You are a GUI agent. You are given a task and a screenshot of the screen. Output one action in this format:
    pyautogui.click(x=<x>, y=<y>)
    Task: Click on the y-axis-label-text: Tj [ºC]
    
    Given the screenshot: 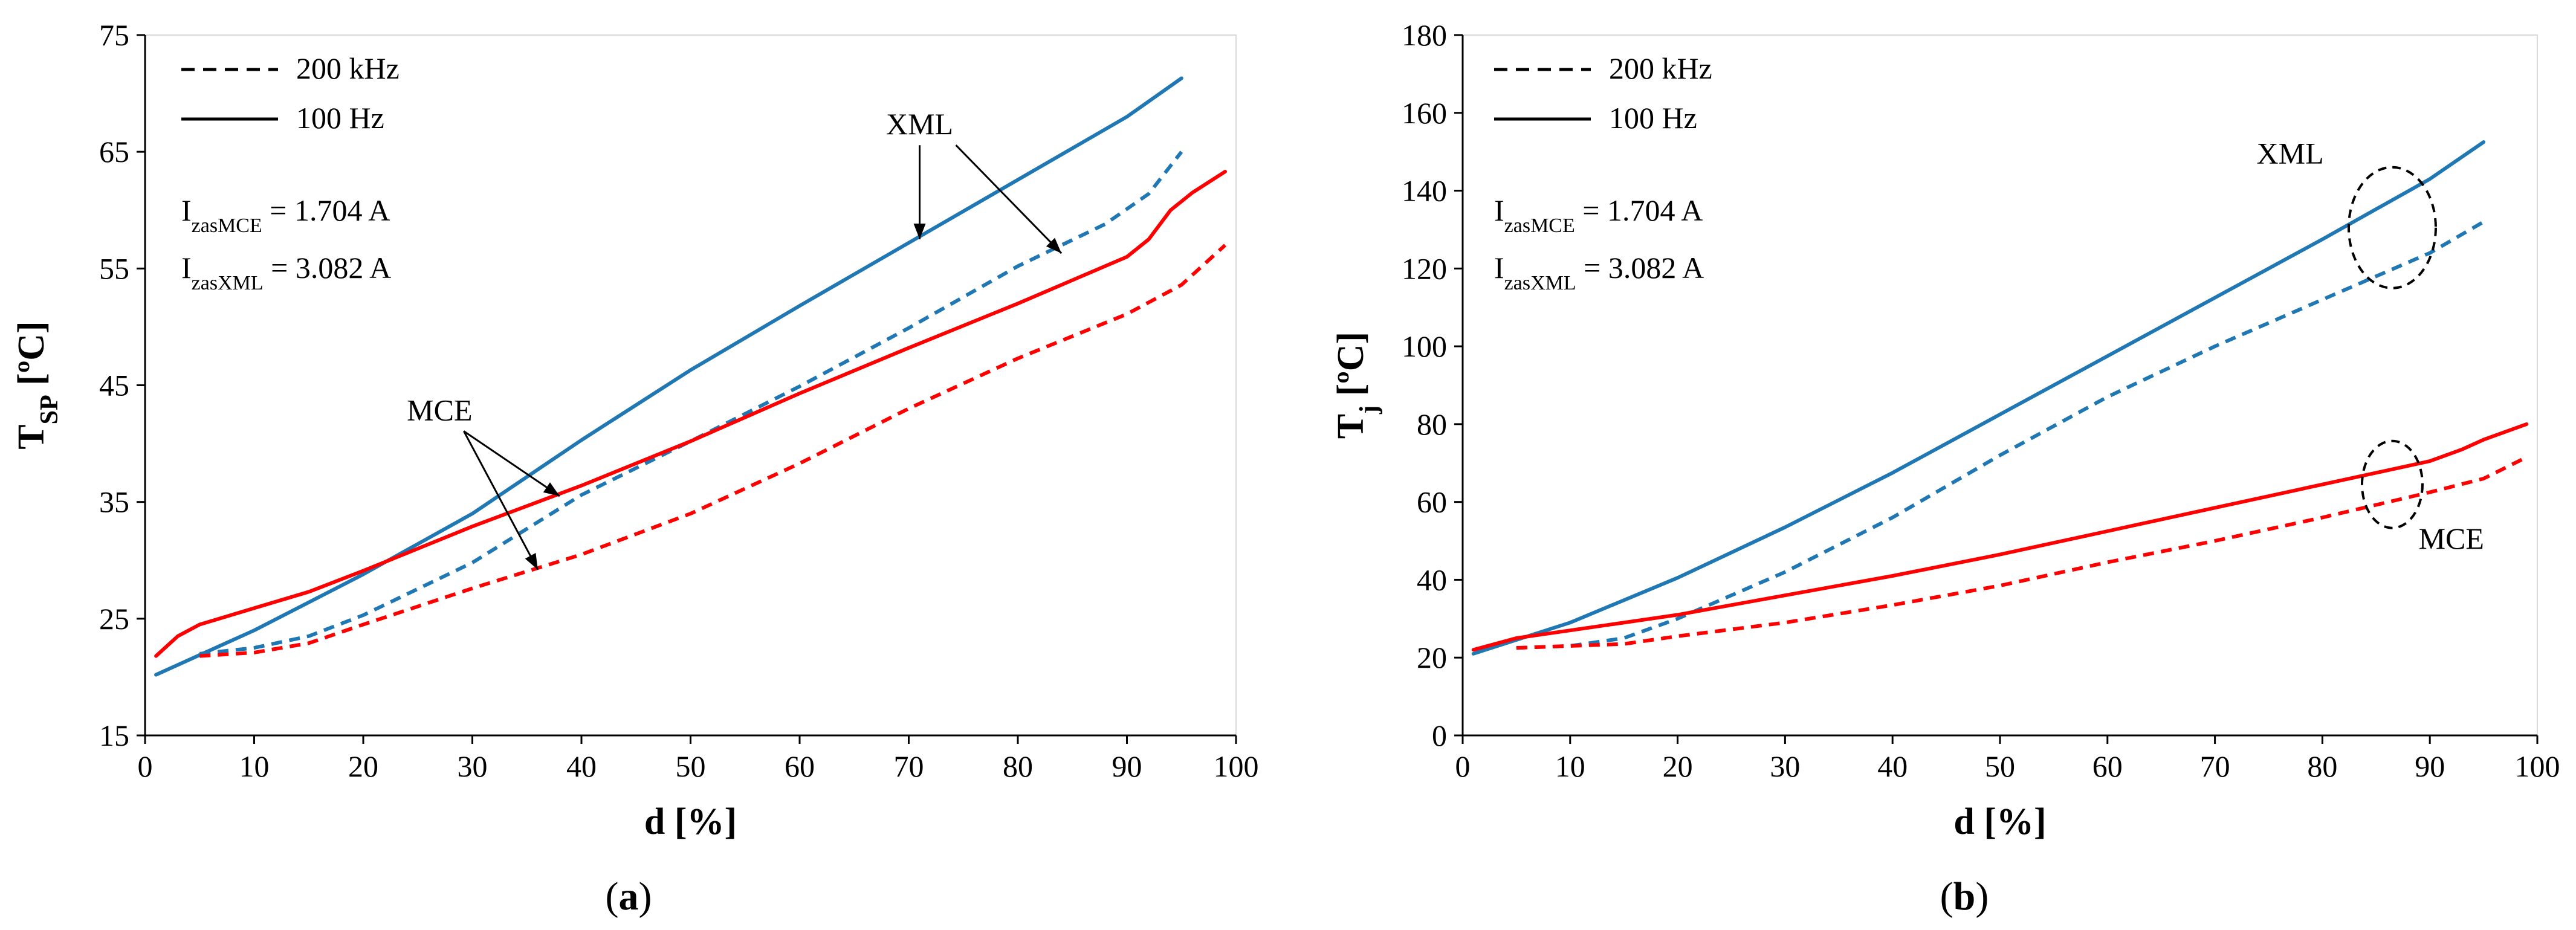 What is the action you would take?
    pyautogui.click(x=1356, y=385)
    